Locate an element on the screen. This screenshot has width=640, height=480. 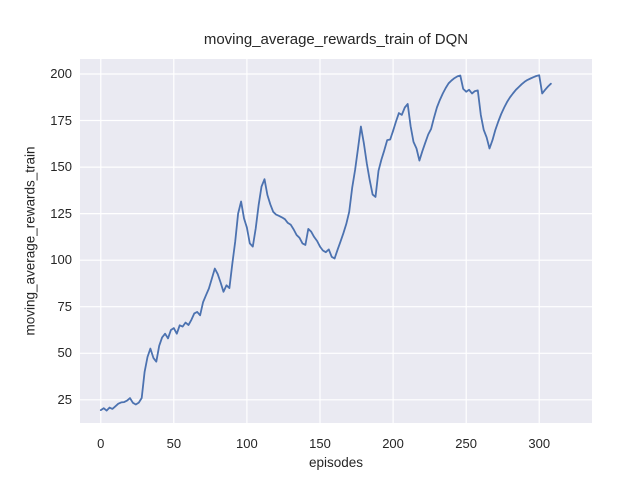
x-tick-label: 300 is located at coordinates (539, 443).